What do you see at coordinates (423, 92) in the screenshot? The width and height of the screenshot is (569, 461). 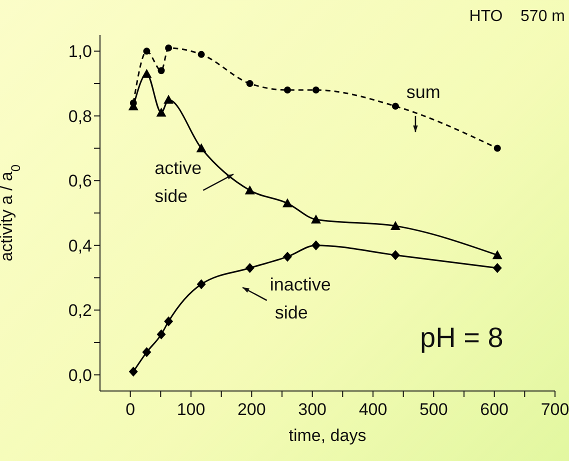 I see `series-label: sum` at bounding box center [423, 92].